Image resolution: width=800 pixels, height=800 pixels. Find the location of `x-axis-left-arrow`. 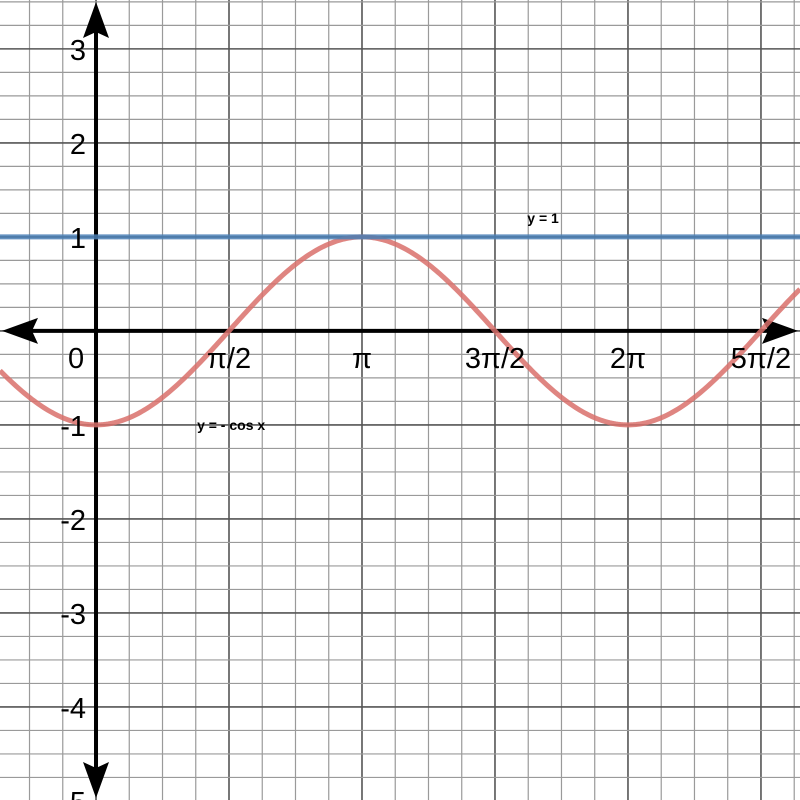

x-axis-left-arrow is located at coordinates (20, 330).